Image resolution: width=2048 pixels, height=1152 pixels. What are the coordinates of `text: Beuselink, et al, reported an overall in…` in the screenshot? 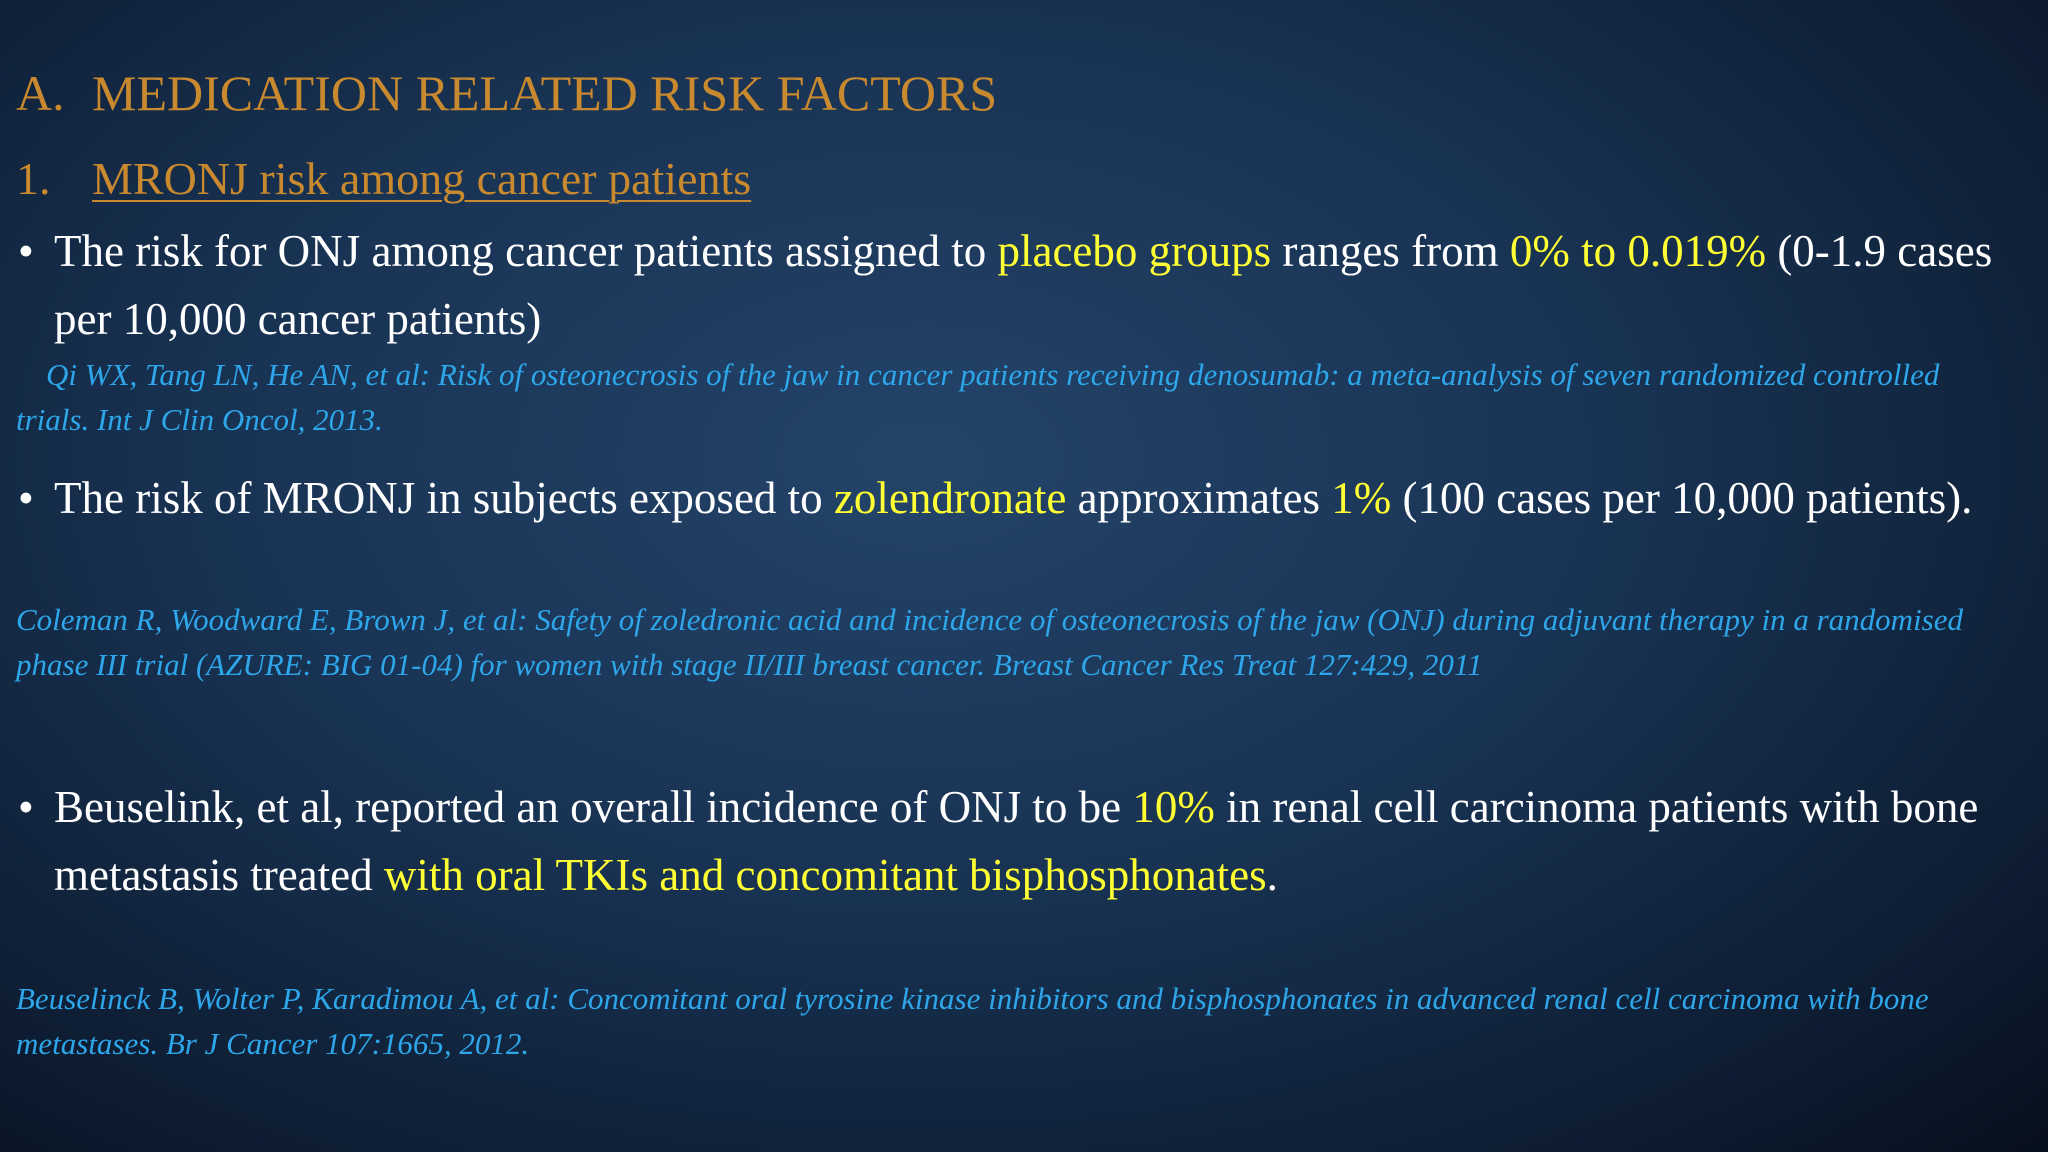 It's located at (593, 807).